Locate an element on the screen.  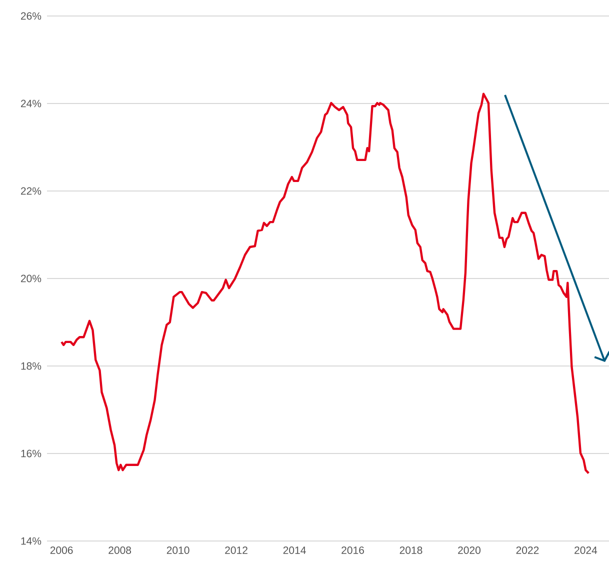
x-tick-label: 2022 is located at coordinates (527, 550).